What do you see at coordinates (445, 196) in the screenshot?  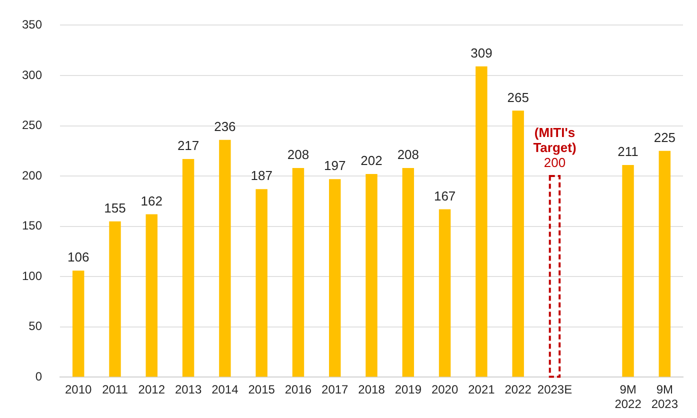 I see `data-label: 167` at bounding box center [445, 196].